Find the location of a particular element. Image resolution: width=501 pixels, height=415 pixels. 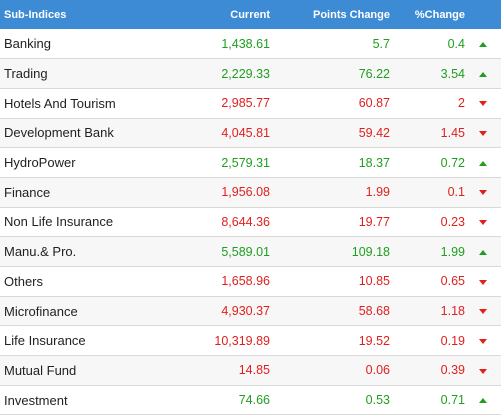

pct-change-value: 0.39 is located at coordinates (452, 370).